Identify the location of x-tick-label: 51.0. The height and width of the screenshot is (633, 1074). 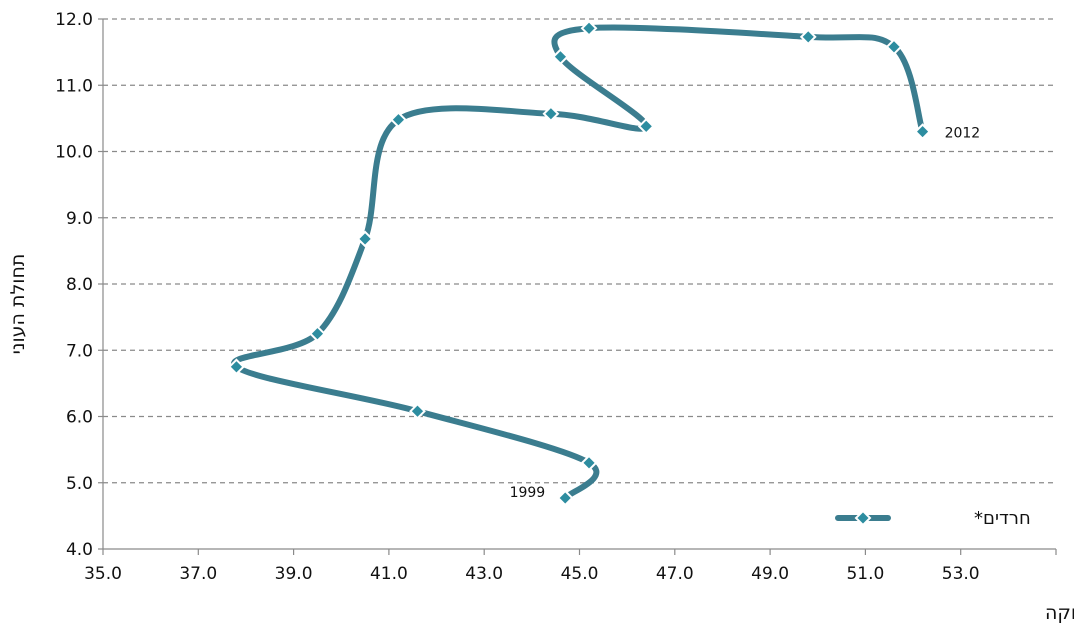
(865, 574).